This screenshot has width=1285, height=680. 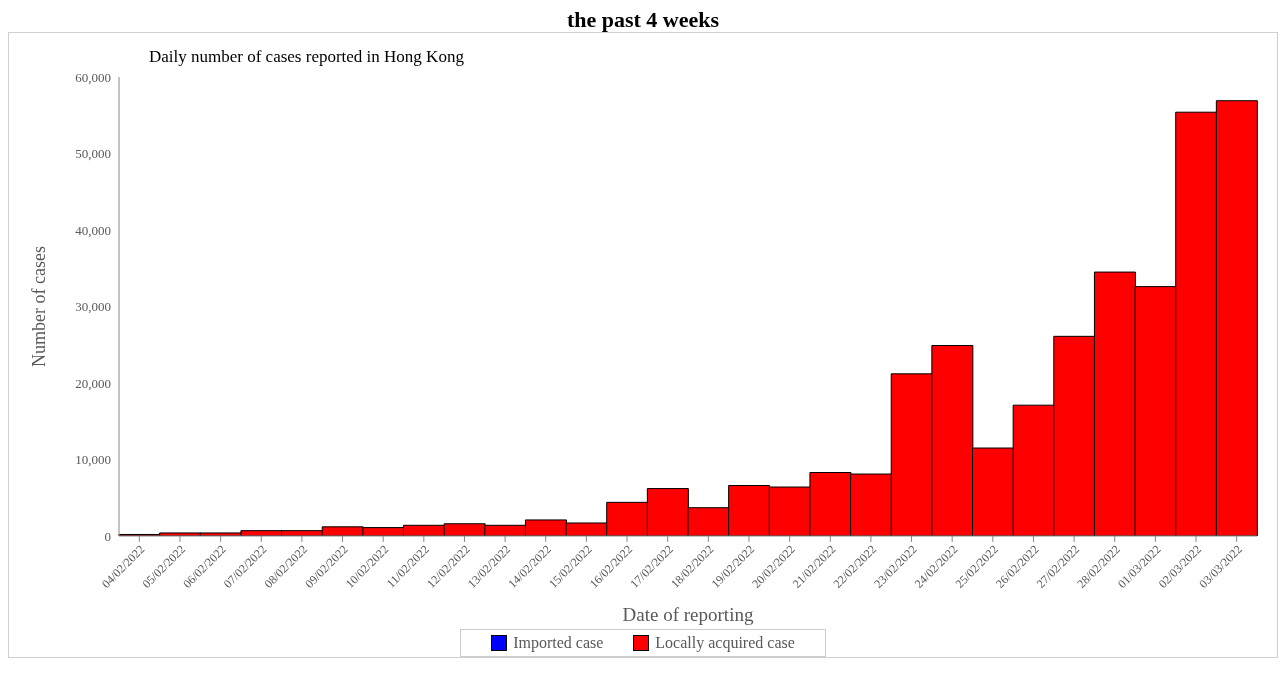 I want to click on legend-label: Locally acquired case, so click(x=724, y=643).